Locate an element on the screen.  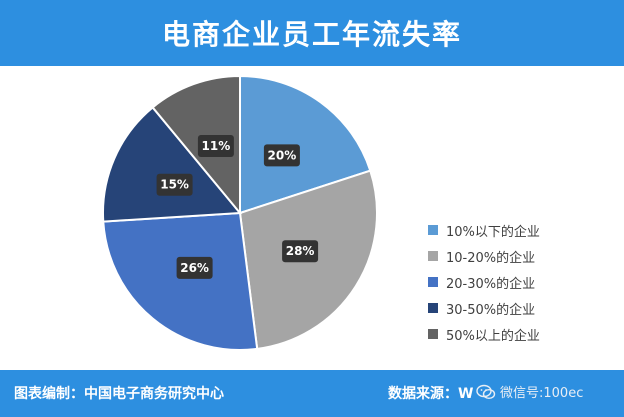
footer-source: 数据来源：W is located at coordinates (431, 394).